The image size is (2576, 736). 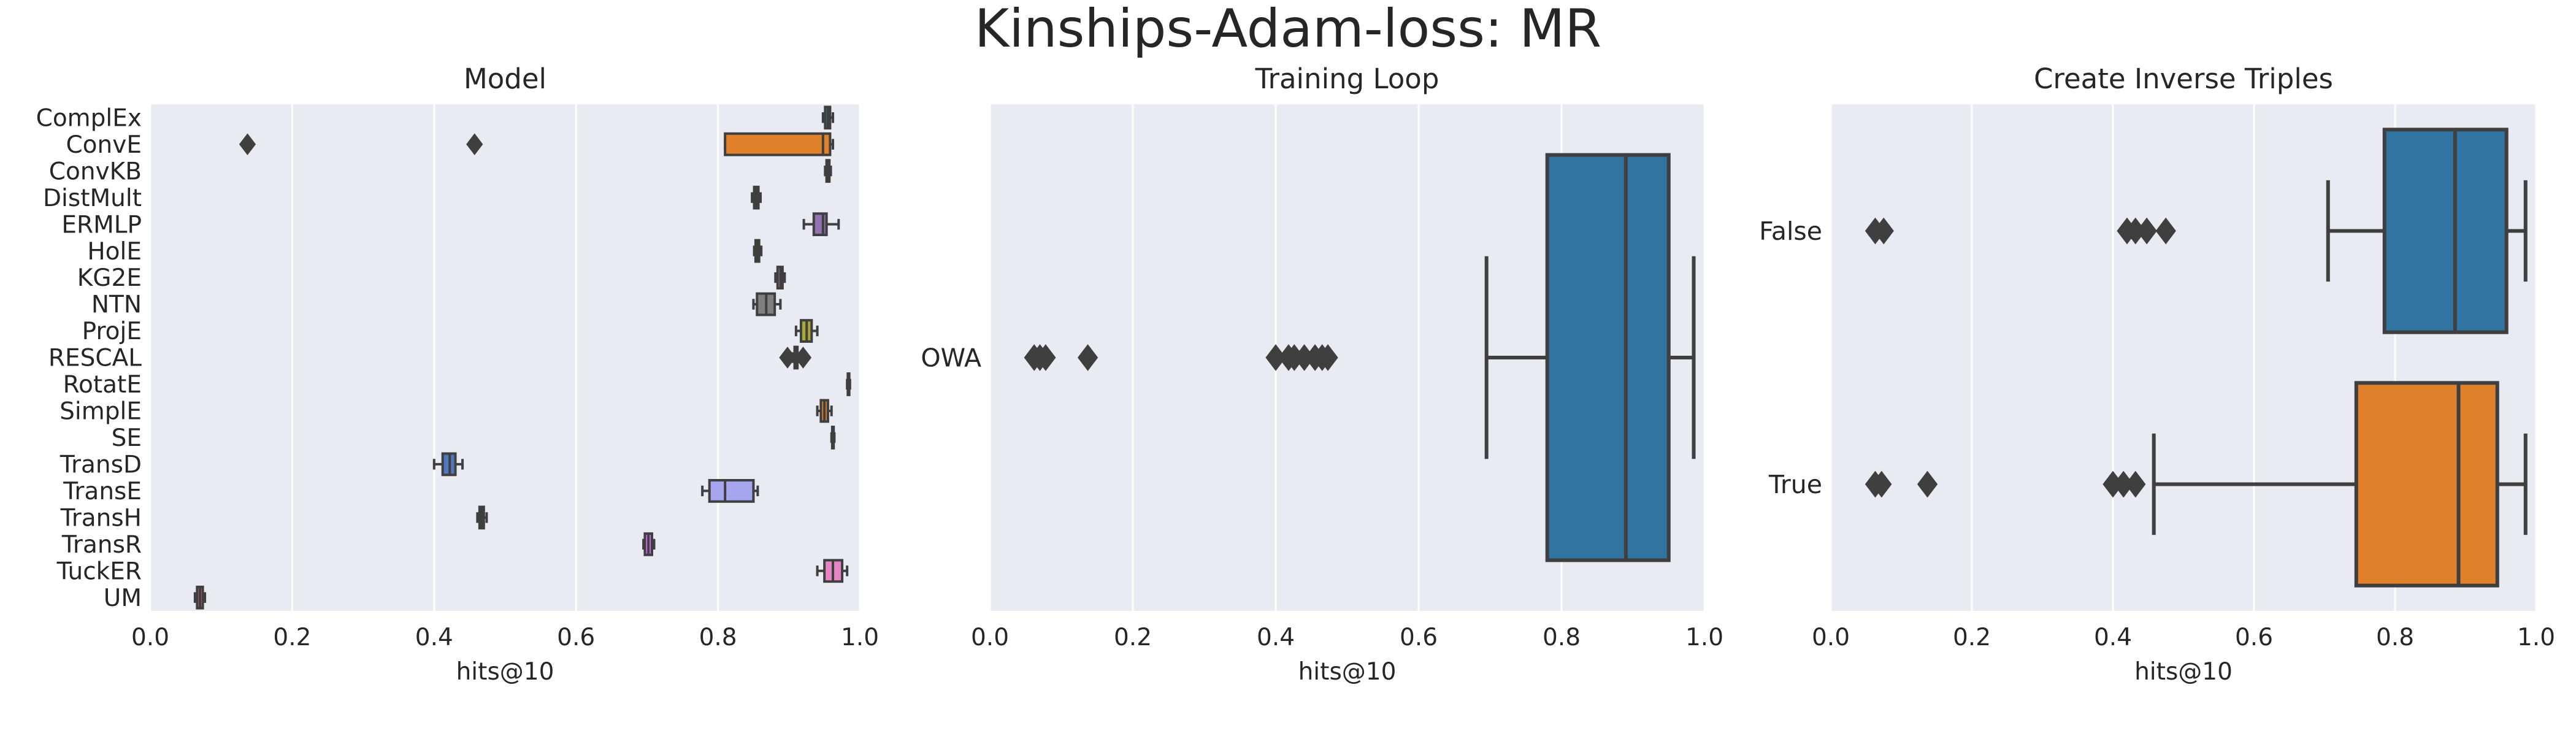 What do you see at coordinates (767, 304) in the screenshot?
I see `box-ntn` at bounding box center [767, 304].